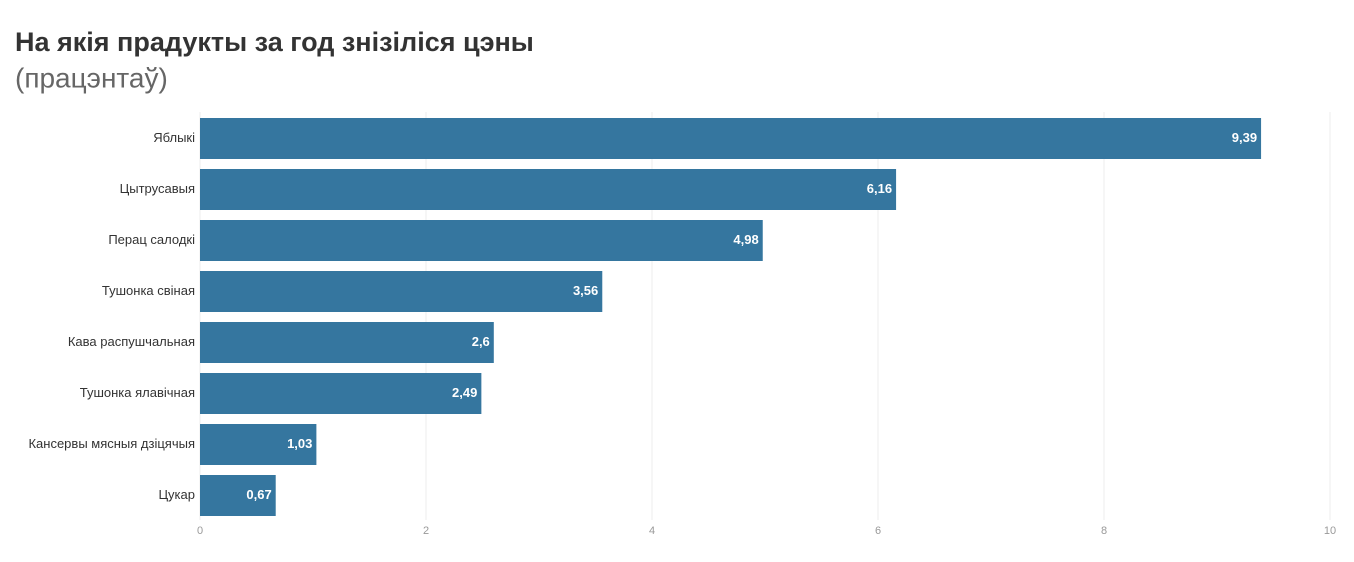 The width and height of the screenshot is (1354, 562). I want to click on x-tick-label: 0, so click(200, 531).